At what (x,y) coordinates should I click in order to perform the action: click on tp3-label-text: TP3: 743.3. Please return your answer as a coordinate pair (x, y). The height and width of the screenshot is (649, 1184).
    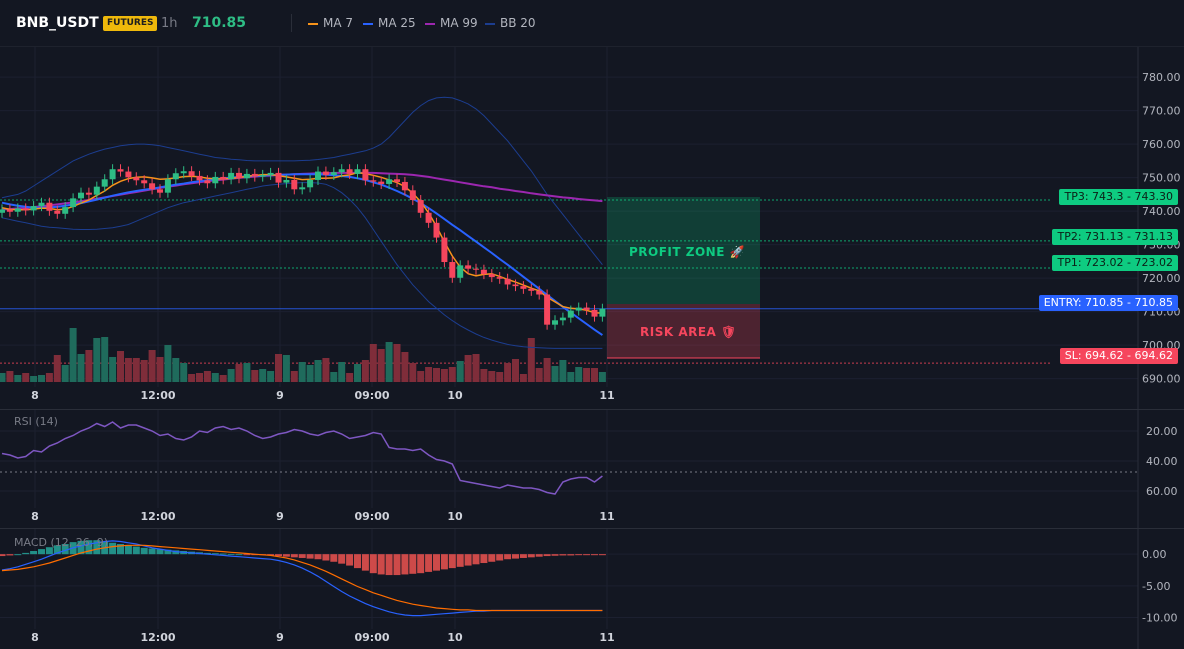
    Looking at the image, I should click on (1094, 196).